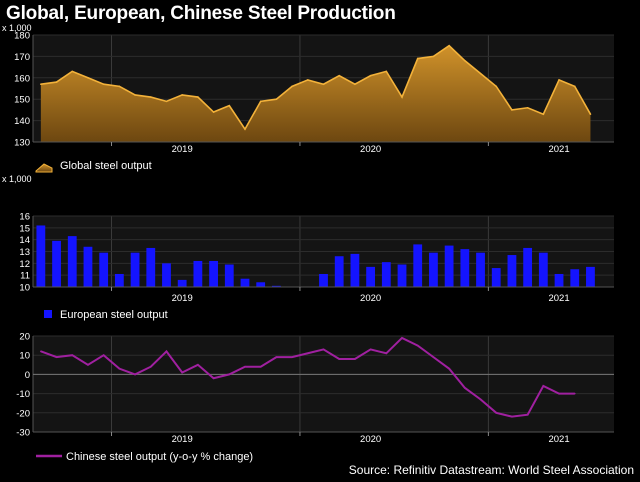 This screenshot has width=640, height=482. I want to click on global-y-tick-label: 140, so click(22, 121).